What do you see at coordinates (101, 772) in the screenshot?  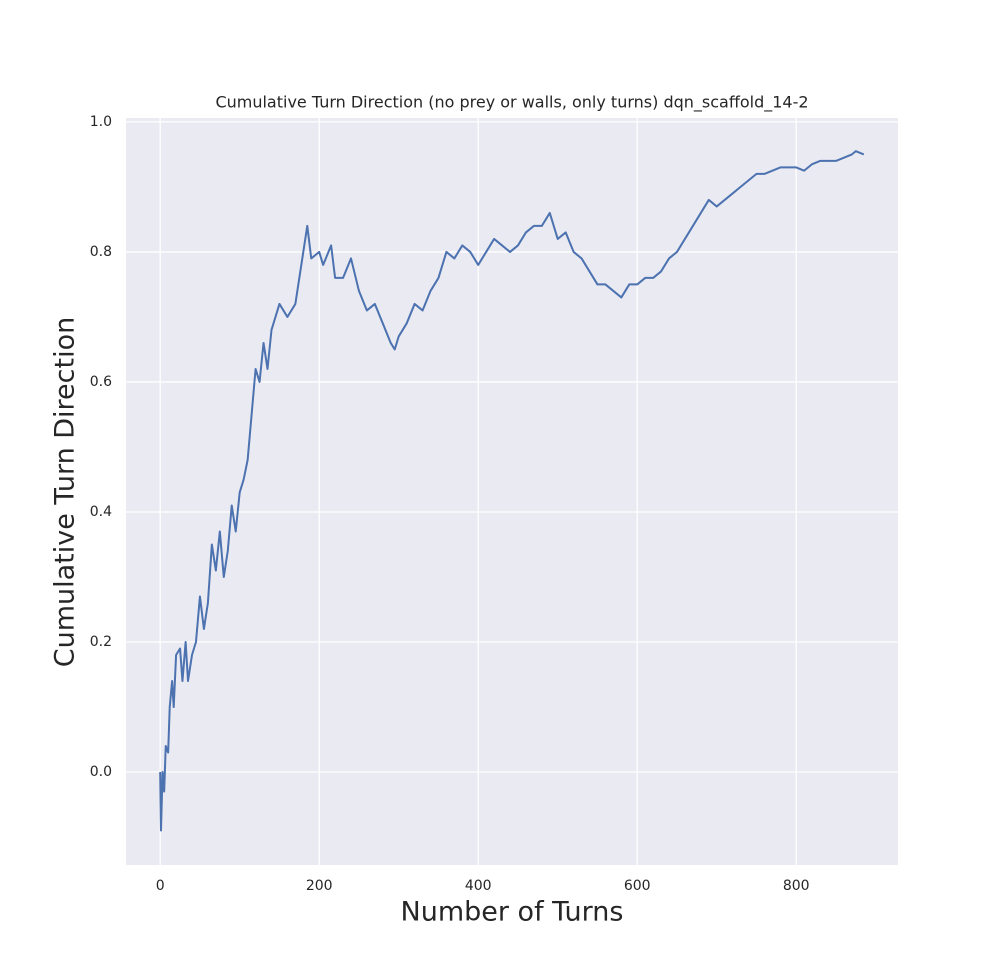 I see `y-tick-label: 0.0` at bounding box center [101, 772].